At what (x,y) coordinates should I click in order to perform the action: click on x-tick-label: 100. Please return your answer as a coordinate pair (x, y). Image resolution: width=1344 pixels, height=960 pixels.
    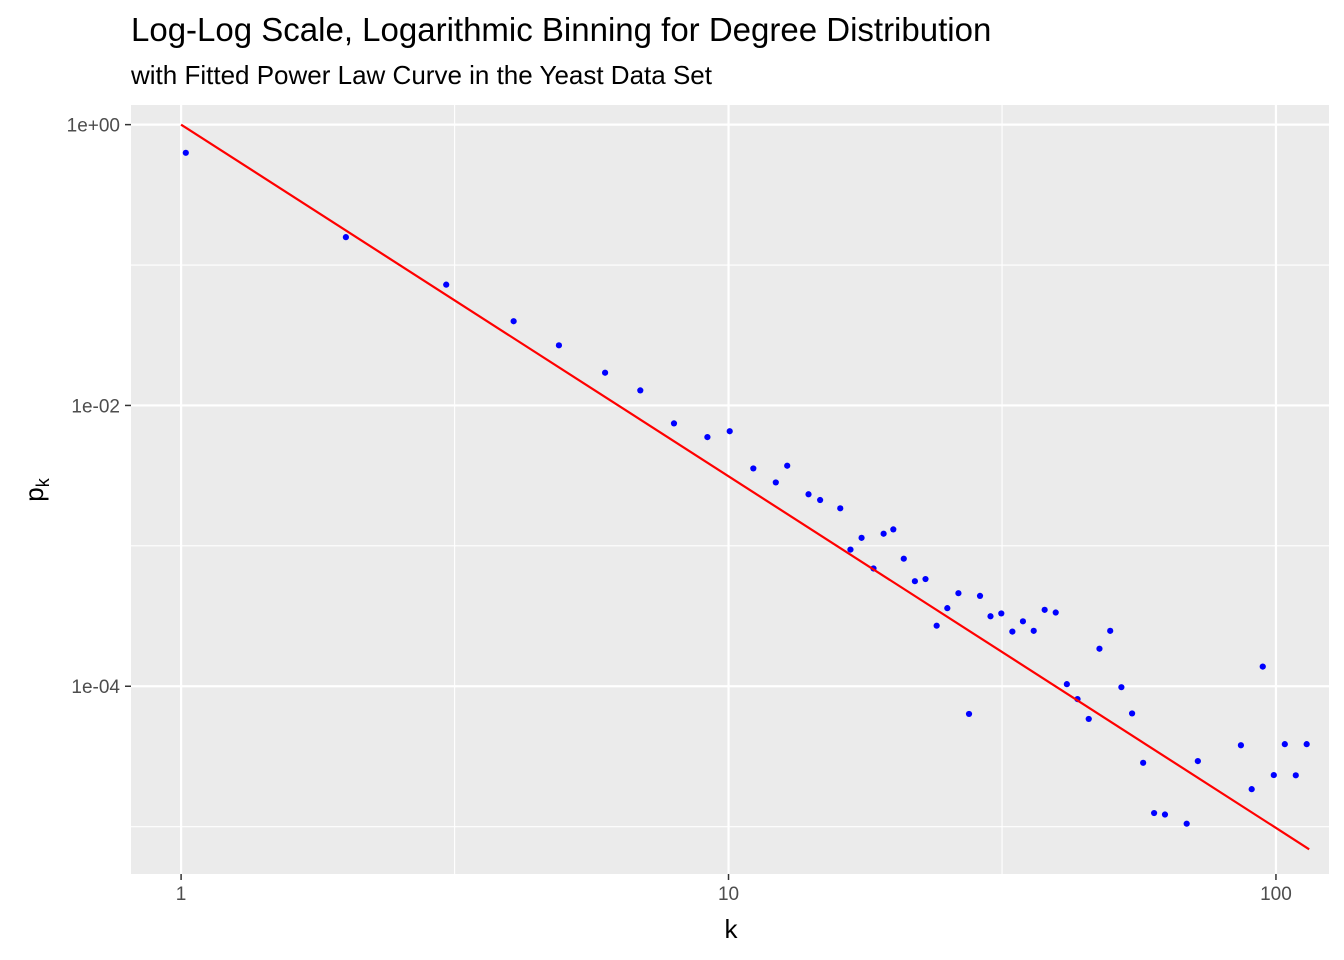
    Looking at the image, I should click on (1276, 894).